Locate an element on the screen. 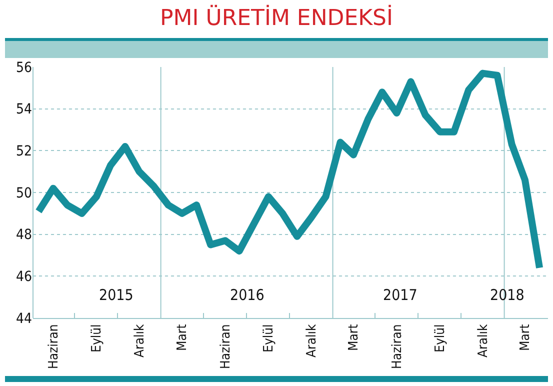  annotation: 2015 is located at coordinates (116, 295).